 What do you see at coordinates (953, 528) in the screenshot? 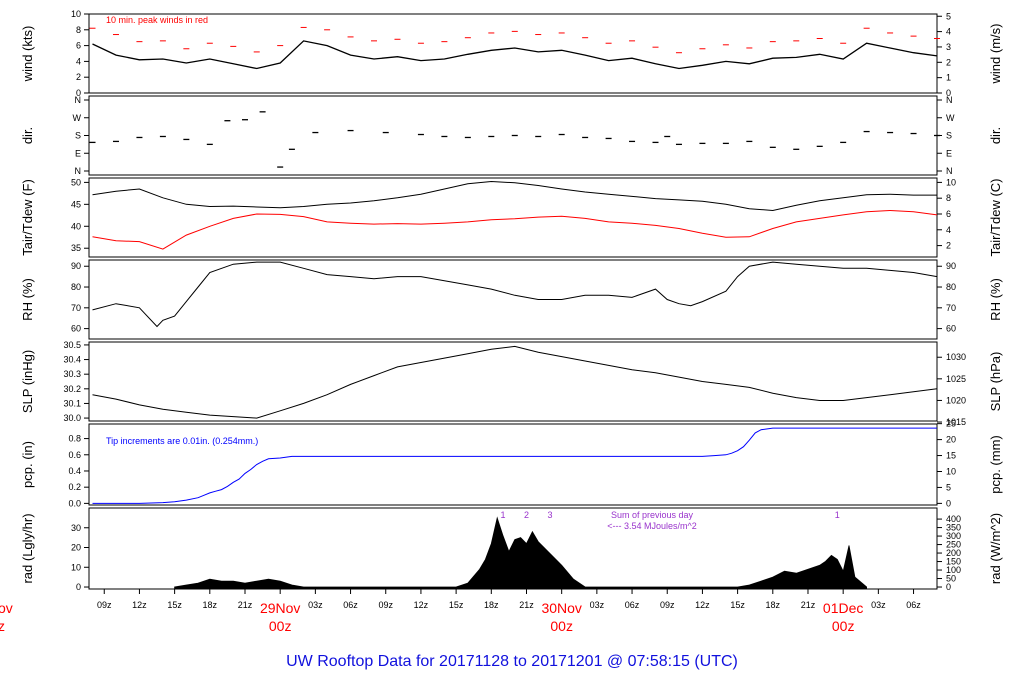
I see `right-tick-label: 350` at bounding box center [953, 528].